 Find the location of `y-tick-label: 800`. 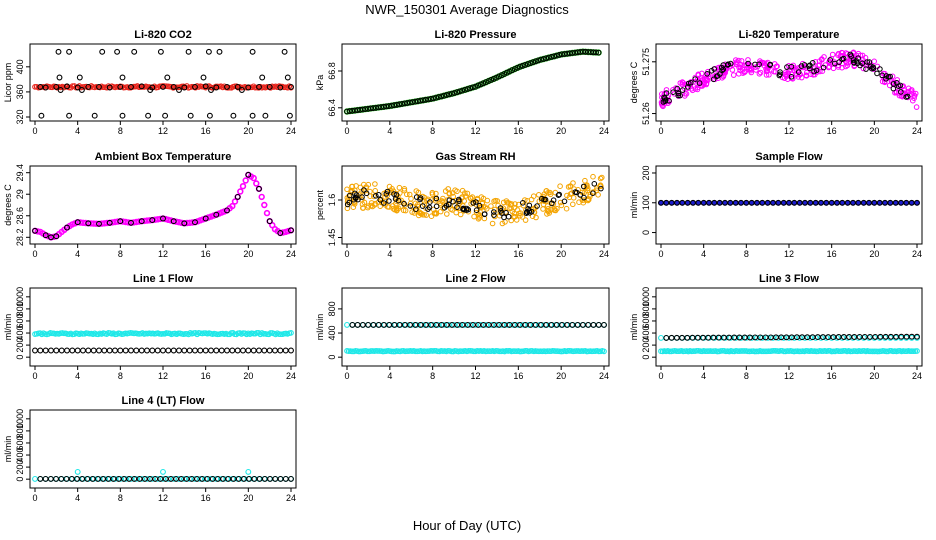

y-tick-label: 800 is located at coordinates (20, 430).